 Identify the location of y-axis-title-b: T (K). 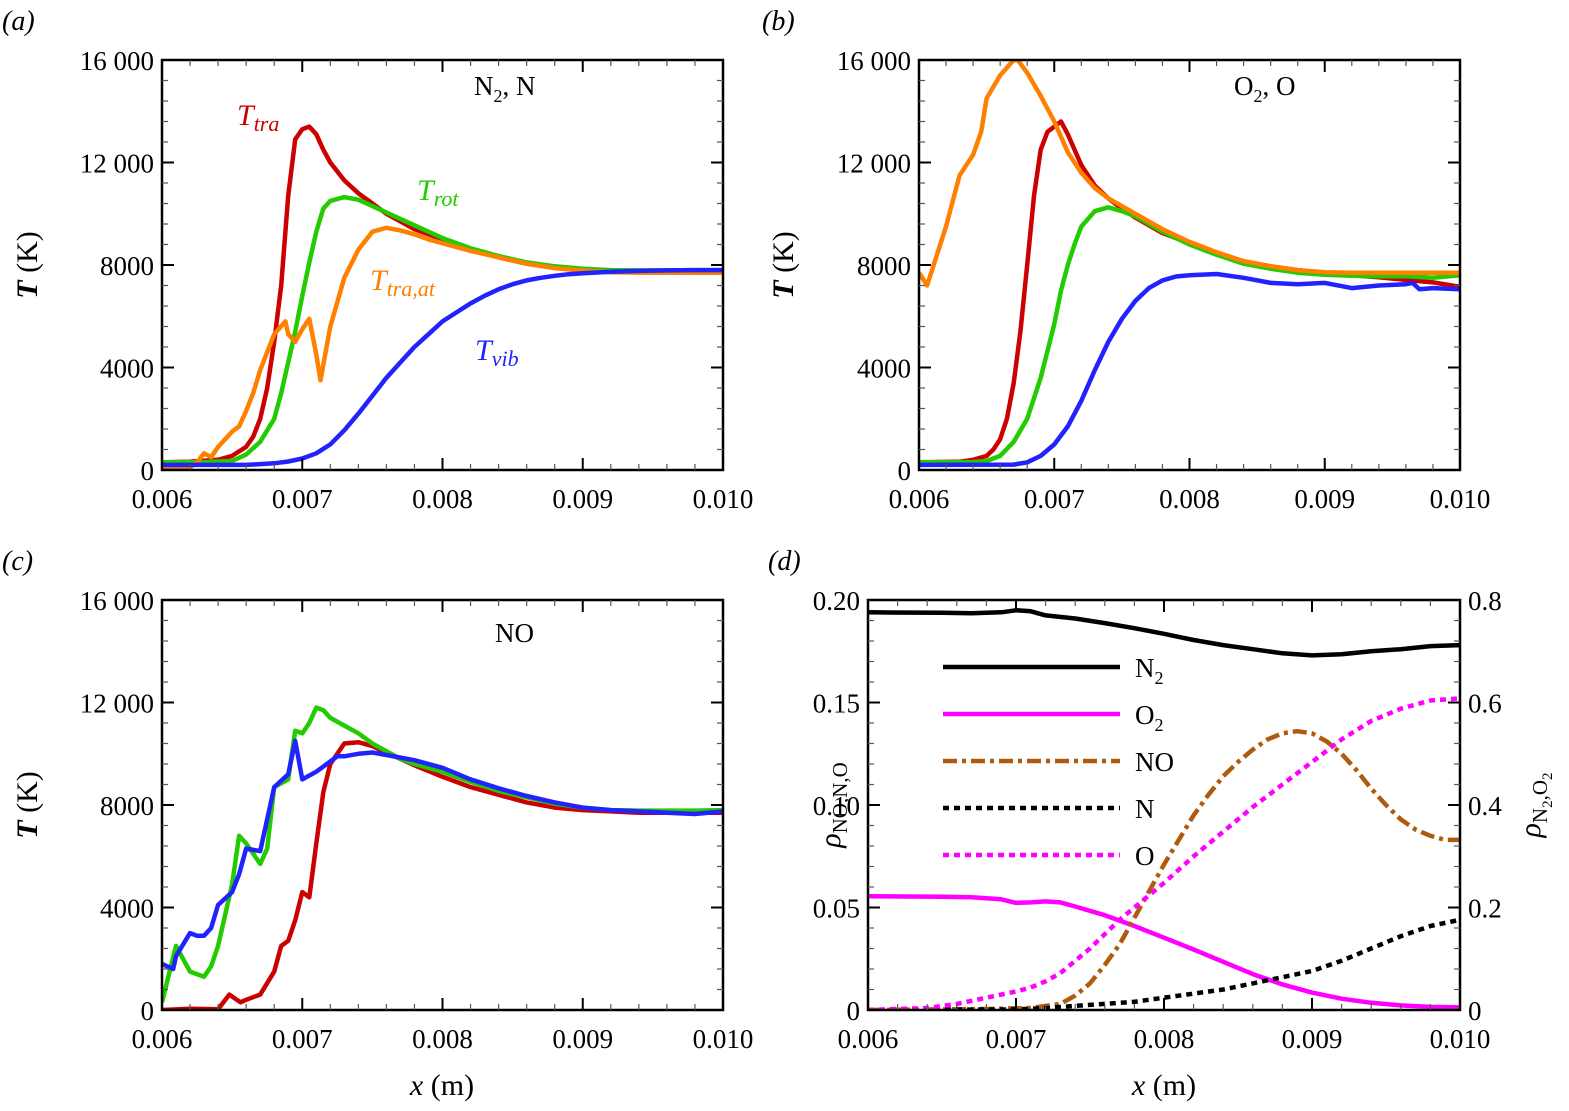
(783, 264).